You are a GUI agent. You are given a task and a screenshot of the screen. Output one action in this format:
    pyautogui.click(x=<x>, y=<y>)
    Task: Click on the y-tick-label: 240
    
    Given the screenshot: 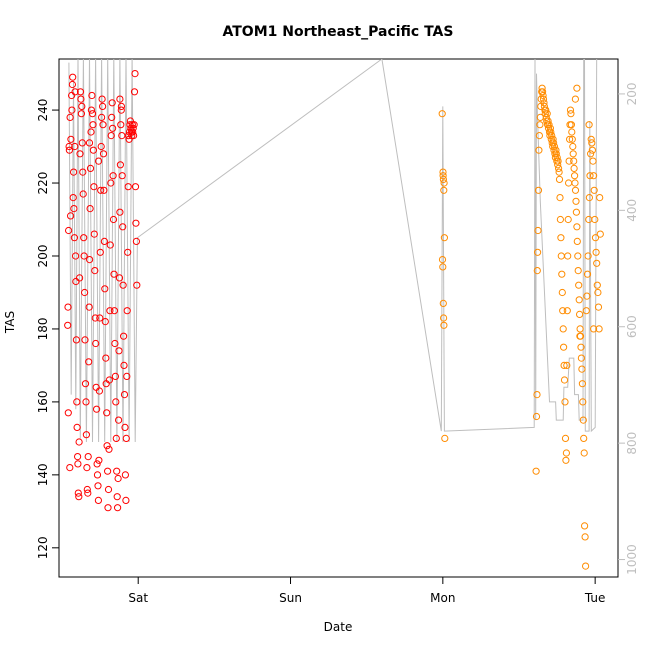 What is the action you would take?
    pyautogui.click(x=43, y=110)
    